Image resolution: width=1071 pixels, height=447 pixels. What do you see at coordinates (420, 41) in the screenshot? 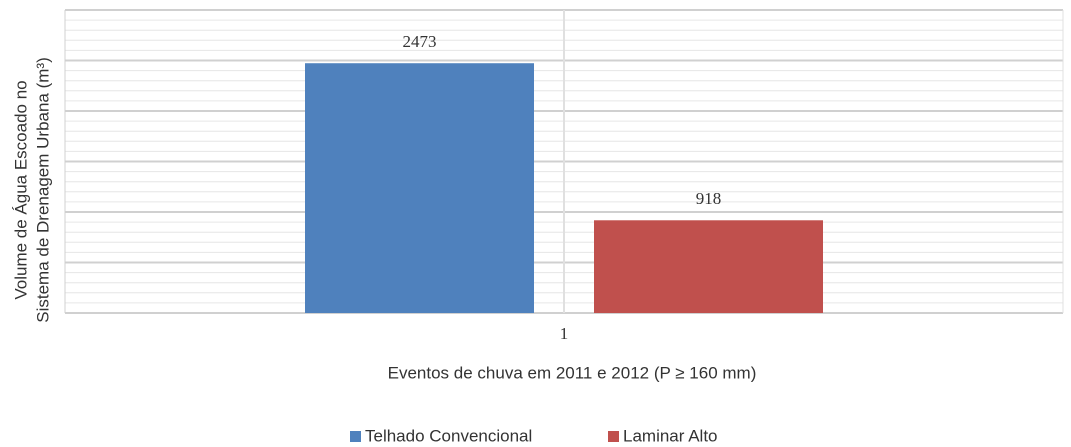
I see `data-label: 2473` at bounding box center [420, 41].